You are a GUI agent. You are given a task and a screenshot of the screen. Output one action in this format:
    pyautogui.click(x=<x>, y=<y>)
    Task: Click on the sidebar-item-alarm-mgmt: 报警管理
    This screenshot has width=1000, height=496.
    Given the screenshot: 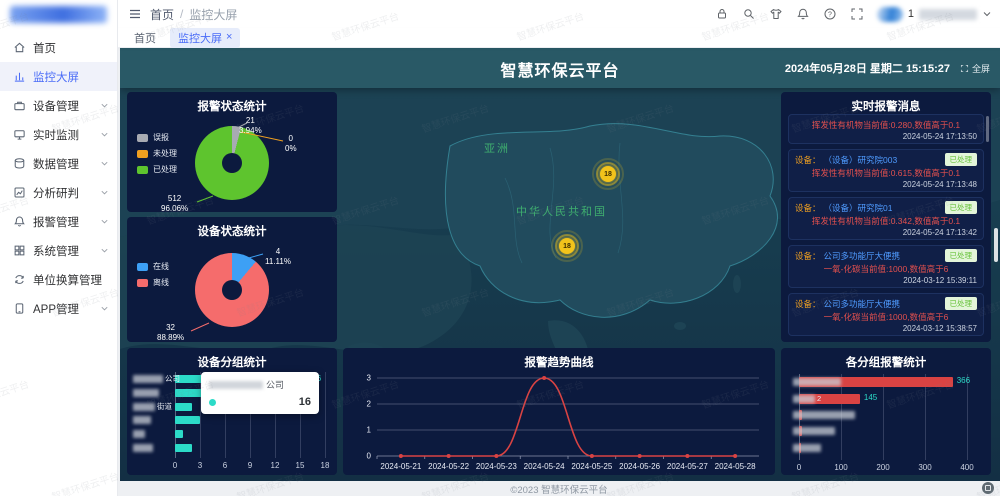 What is the action you would take?
    pyautogui.click(x=58, y=221)
    